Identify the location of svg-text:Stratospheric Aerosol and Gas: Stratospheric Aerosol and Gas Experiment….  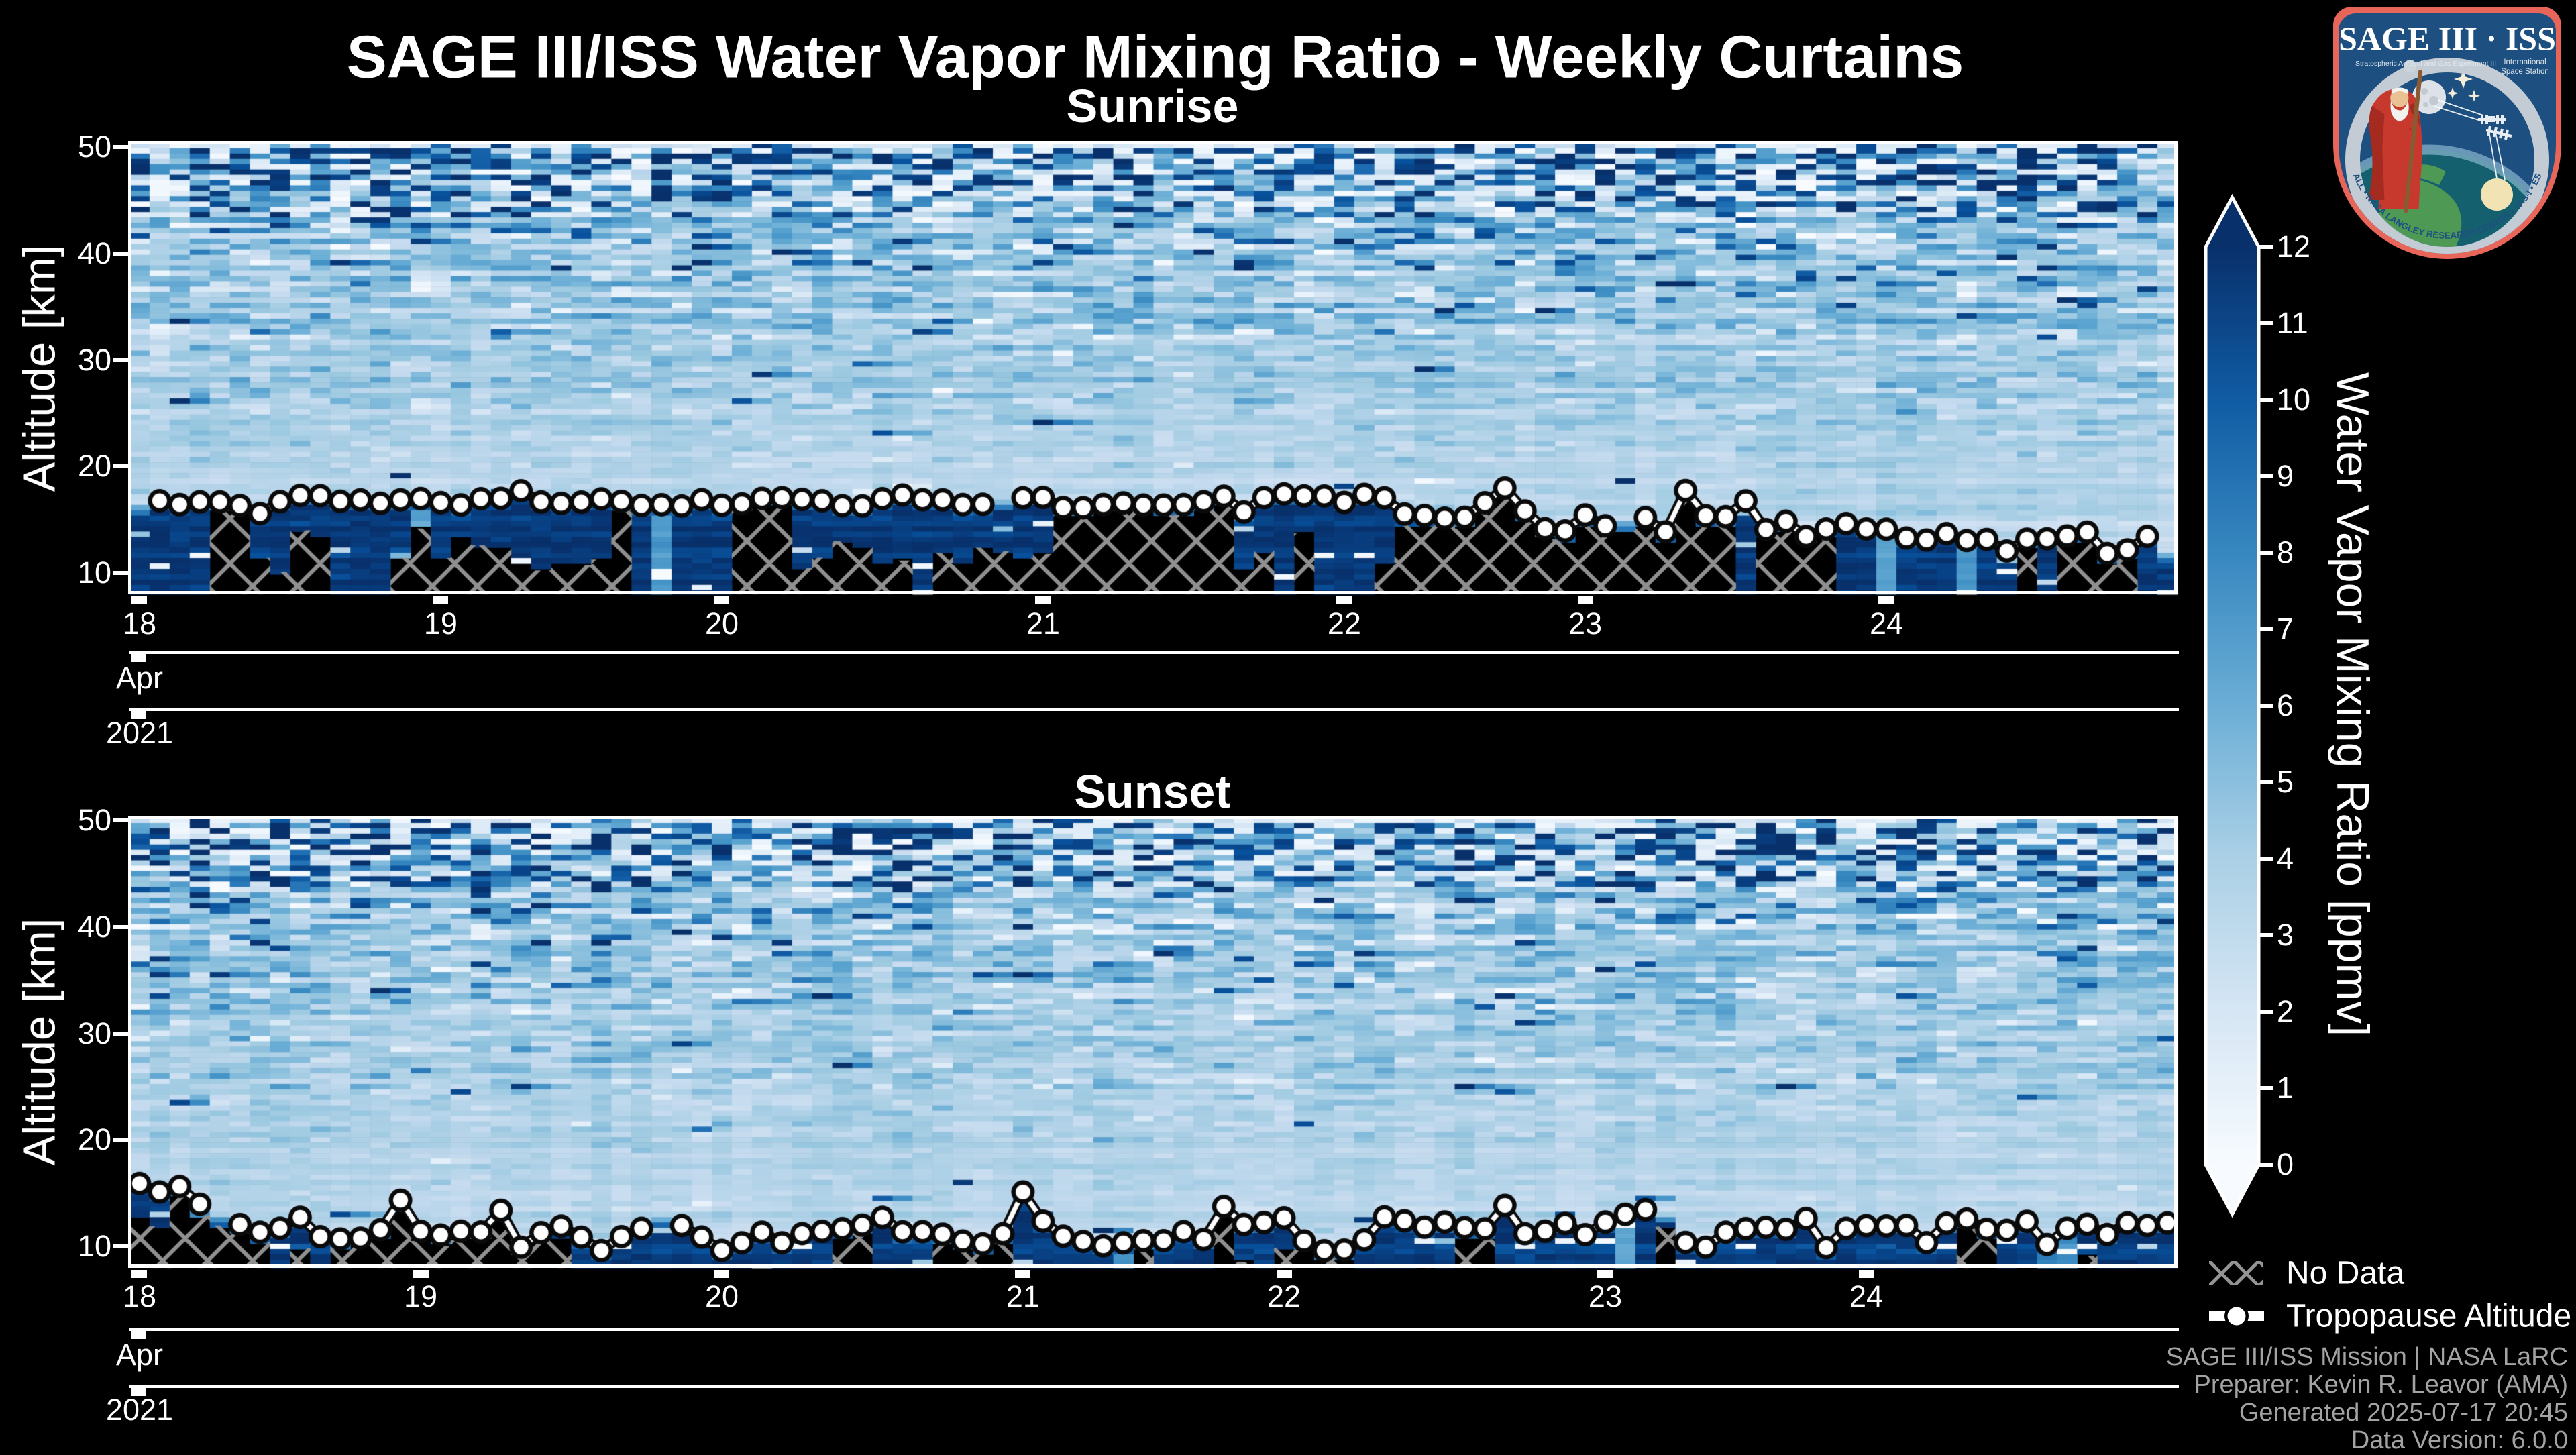
(2425, 64).